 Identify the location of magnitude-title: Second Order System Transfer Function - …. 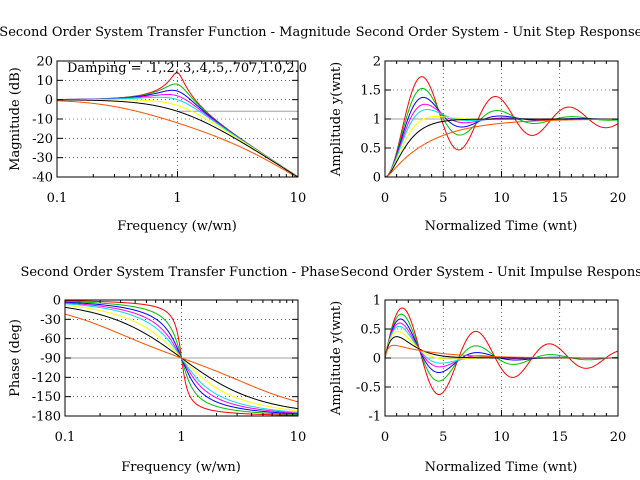
(175, 32).